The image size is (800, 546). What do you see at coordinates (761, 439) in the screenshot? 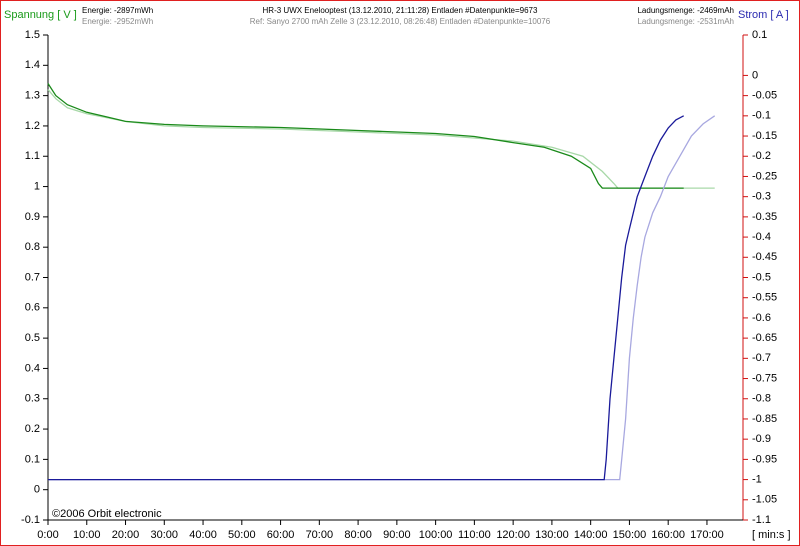
I see `y2-tick-label: -0.9` at bounding box center [761, 439].